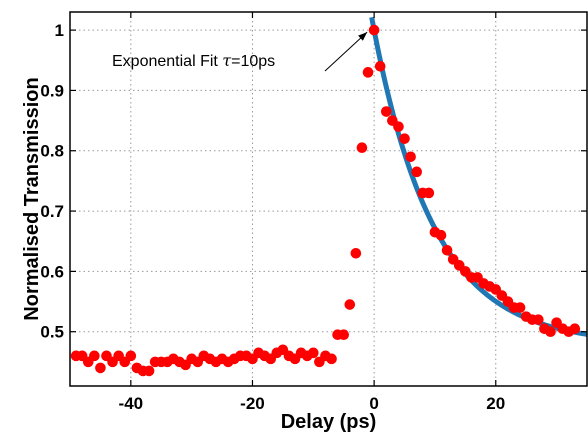 The image size is (588, 434). Describe the element at coordinates (363, 36) in the screenshot. I see `annotation-arrowhead` at that location.